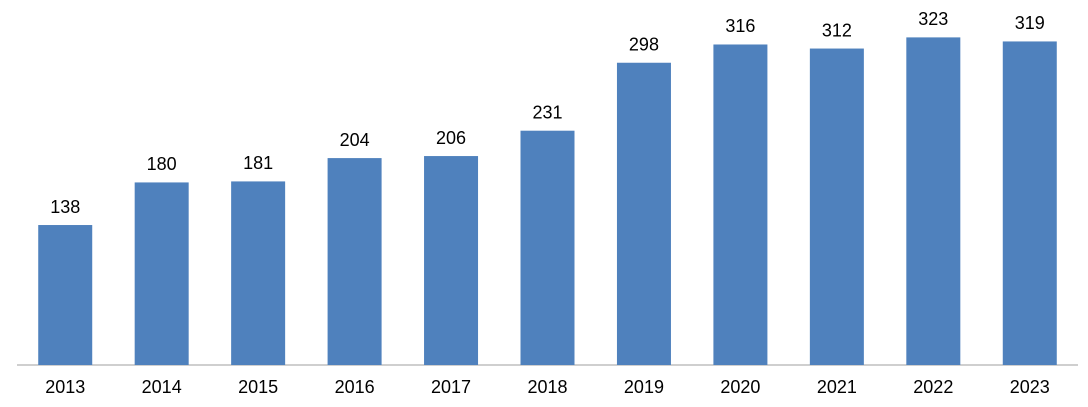 The width and height of the screenshot is (1088, 407). What do you see at coordinates (451, 138) in the screenshot?
I see `data-label: 206` at bounding box center [451, 138].